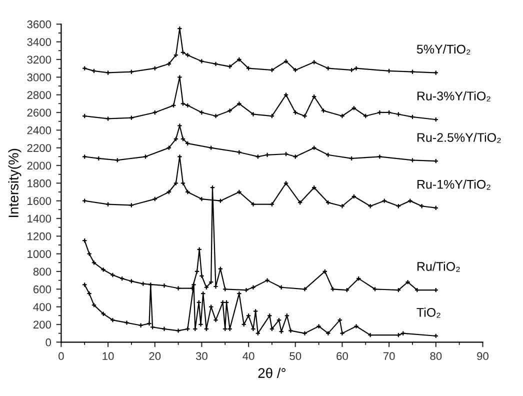  What do you see at coordinates (108, 356) in the screenshot?
I see `x-tick-label: 10` at bounding box center [108, 356].